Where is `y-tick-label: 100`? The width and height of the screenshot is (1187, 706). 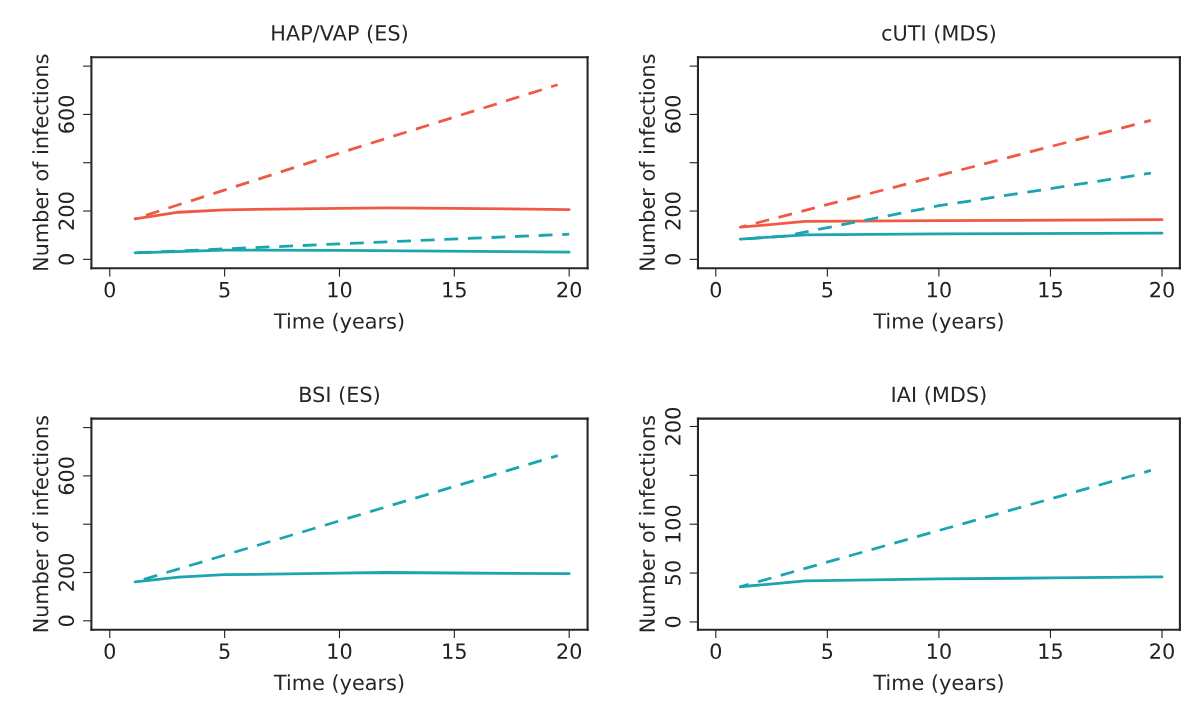 y-tick-label: 100 is located at coordinates (672, 523).